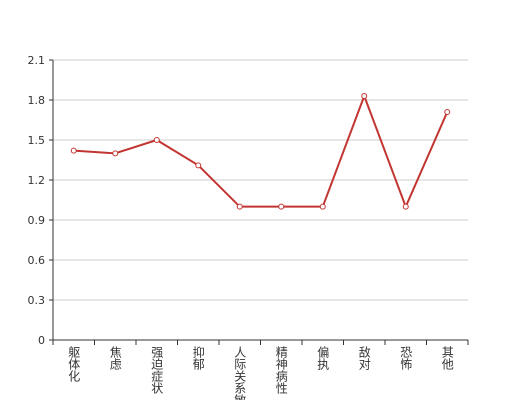 The image size is (520, 400). Describe the element at coordinates (37, 100) in the screenshot. I see `y-tick-label: 1.8` at that location.